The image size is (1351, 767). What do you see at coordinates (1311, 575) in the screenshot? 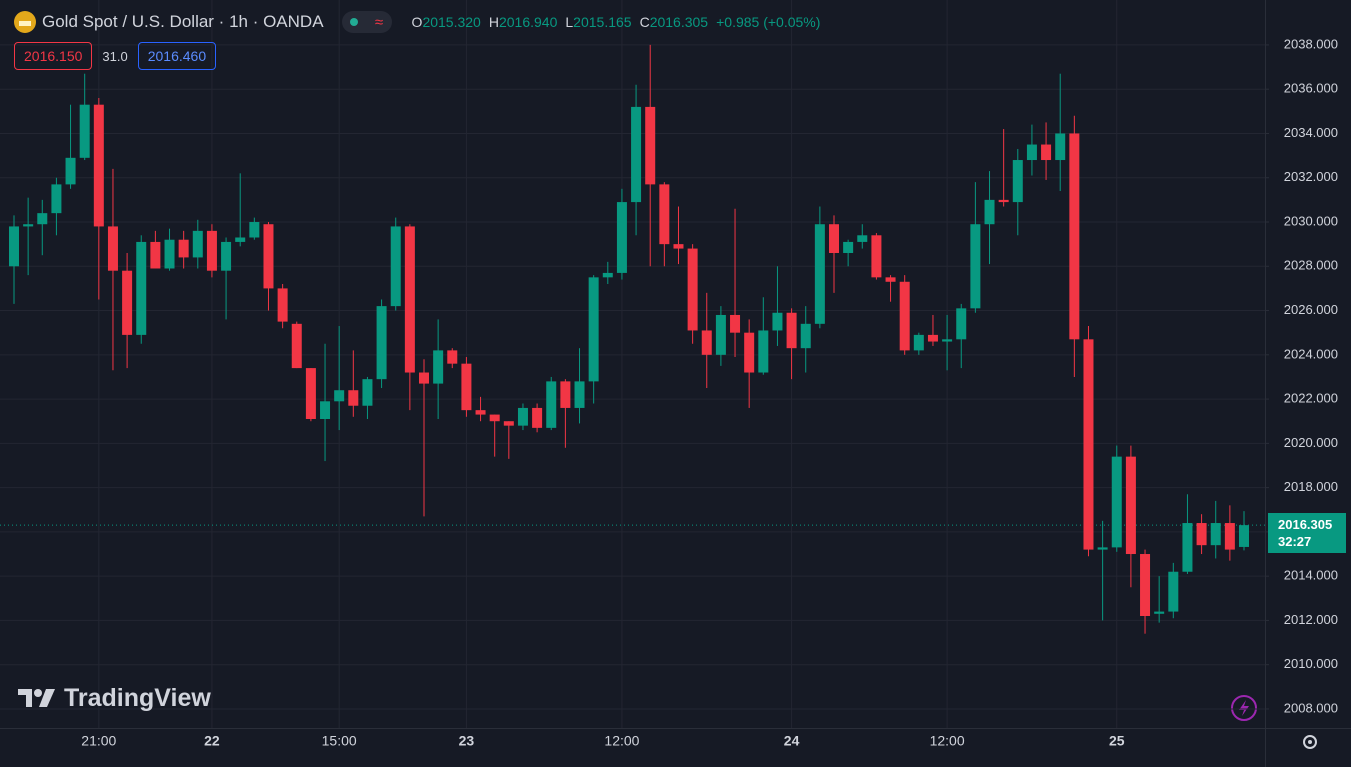
I see `y-tick-label: 2014.000` at bounding box center [1311, 575].